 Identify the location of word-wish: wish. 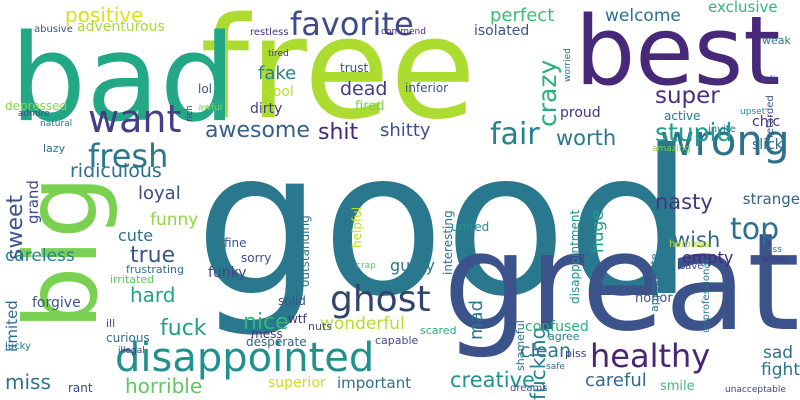
(697, 240).